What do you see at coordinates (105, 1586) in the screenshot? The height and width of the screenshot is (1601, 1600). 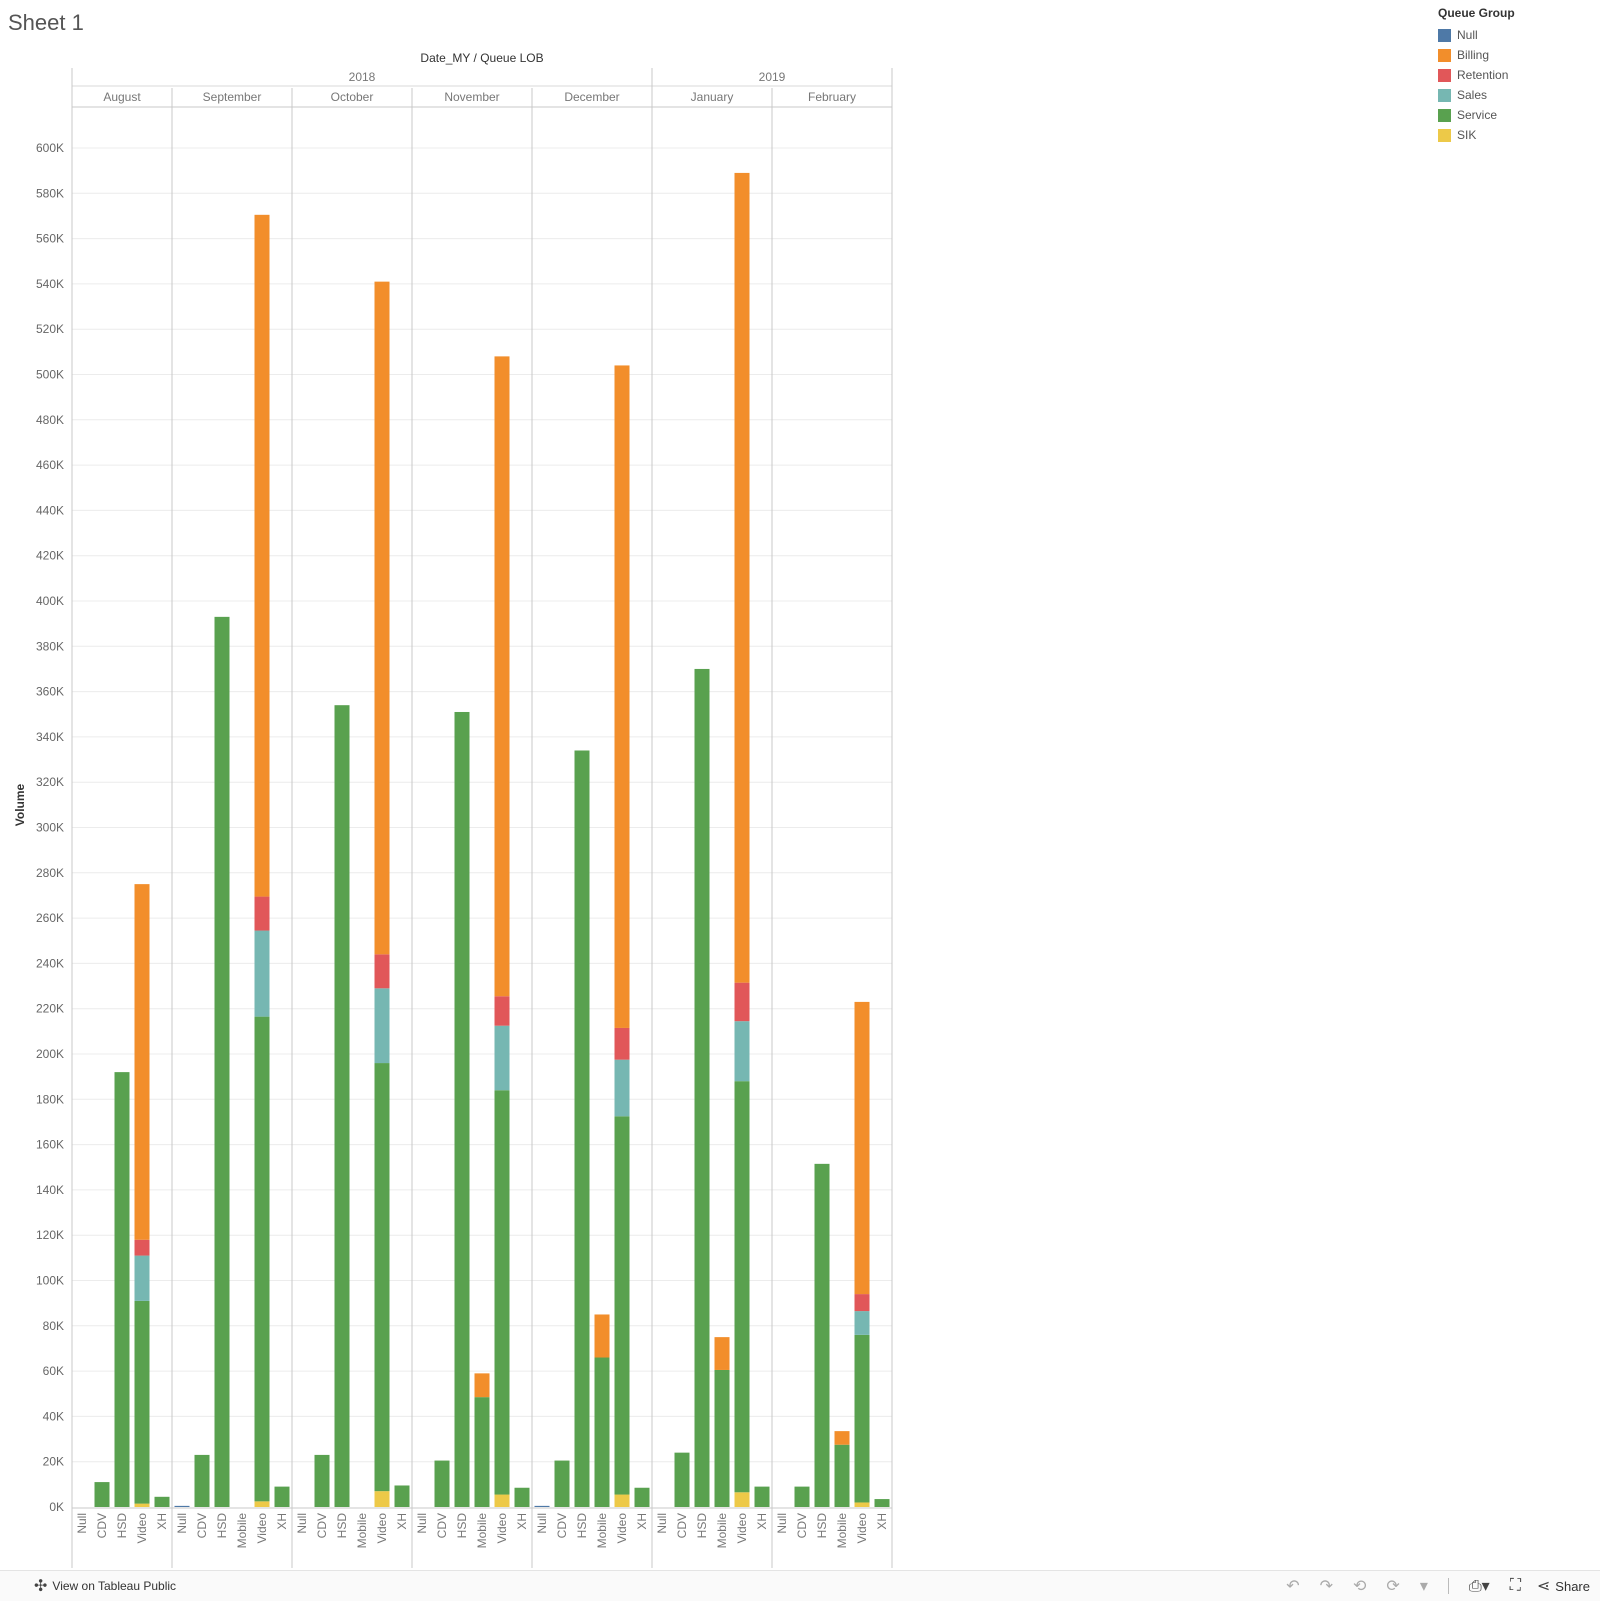 I see `view-on-tableau-link: ✣ View on Tableau Public` at bounding box center [105, 1586].